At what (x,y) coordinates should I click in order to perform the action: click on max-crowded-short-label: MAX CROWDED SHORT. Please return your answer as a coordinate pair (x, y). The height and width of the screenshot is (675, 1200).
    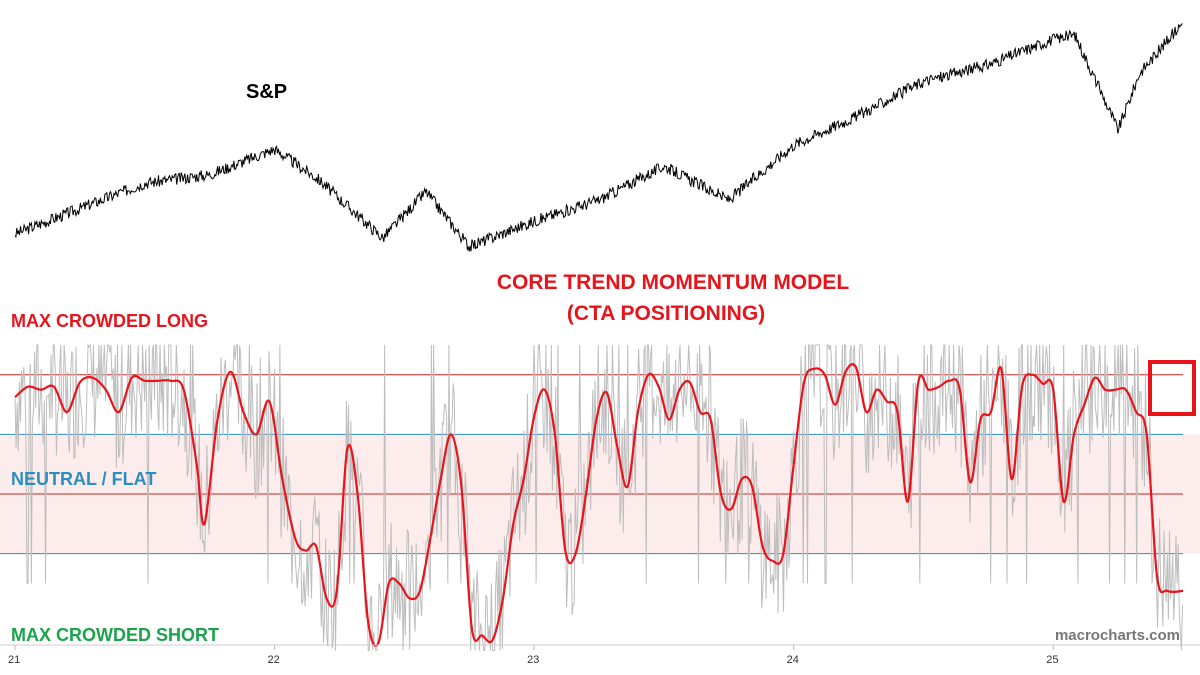
    Looking at the image, I should click on (115, 635).